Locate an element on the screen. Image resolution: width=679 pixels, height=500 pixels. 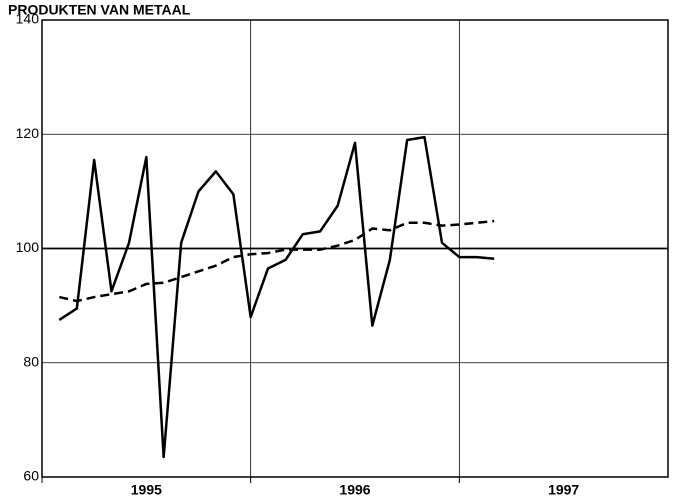
chart-title: PRODUKTEN VAN METAAL is located at coordinates (99, 10).